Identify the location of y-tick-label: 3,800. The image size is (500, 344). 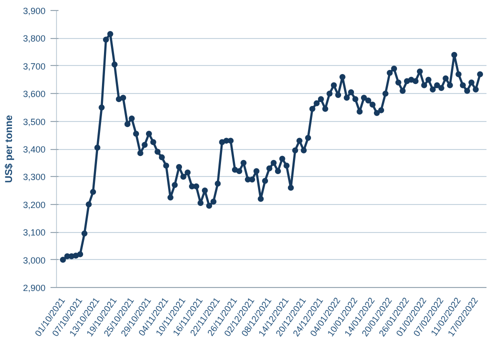
(34, 39).